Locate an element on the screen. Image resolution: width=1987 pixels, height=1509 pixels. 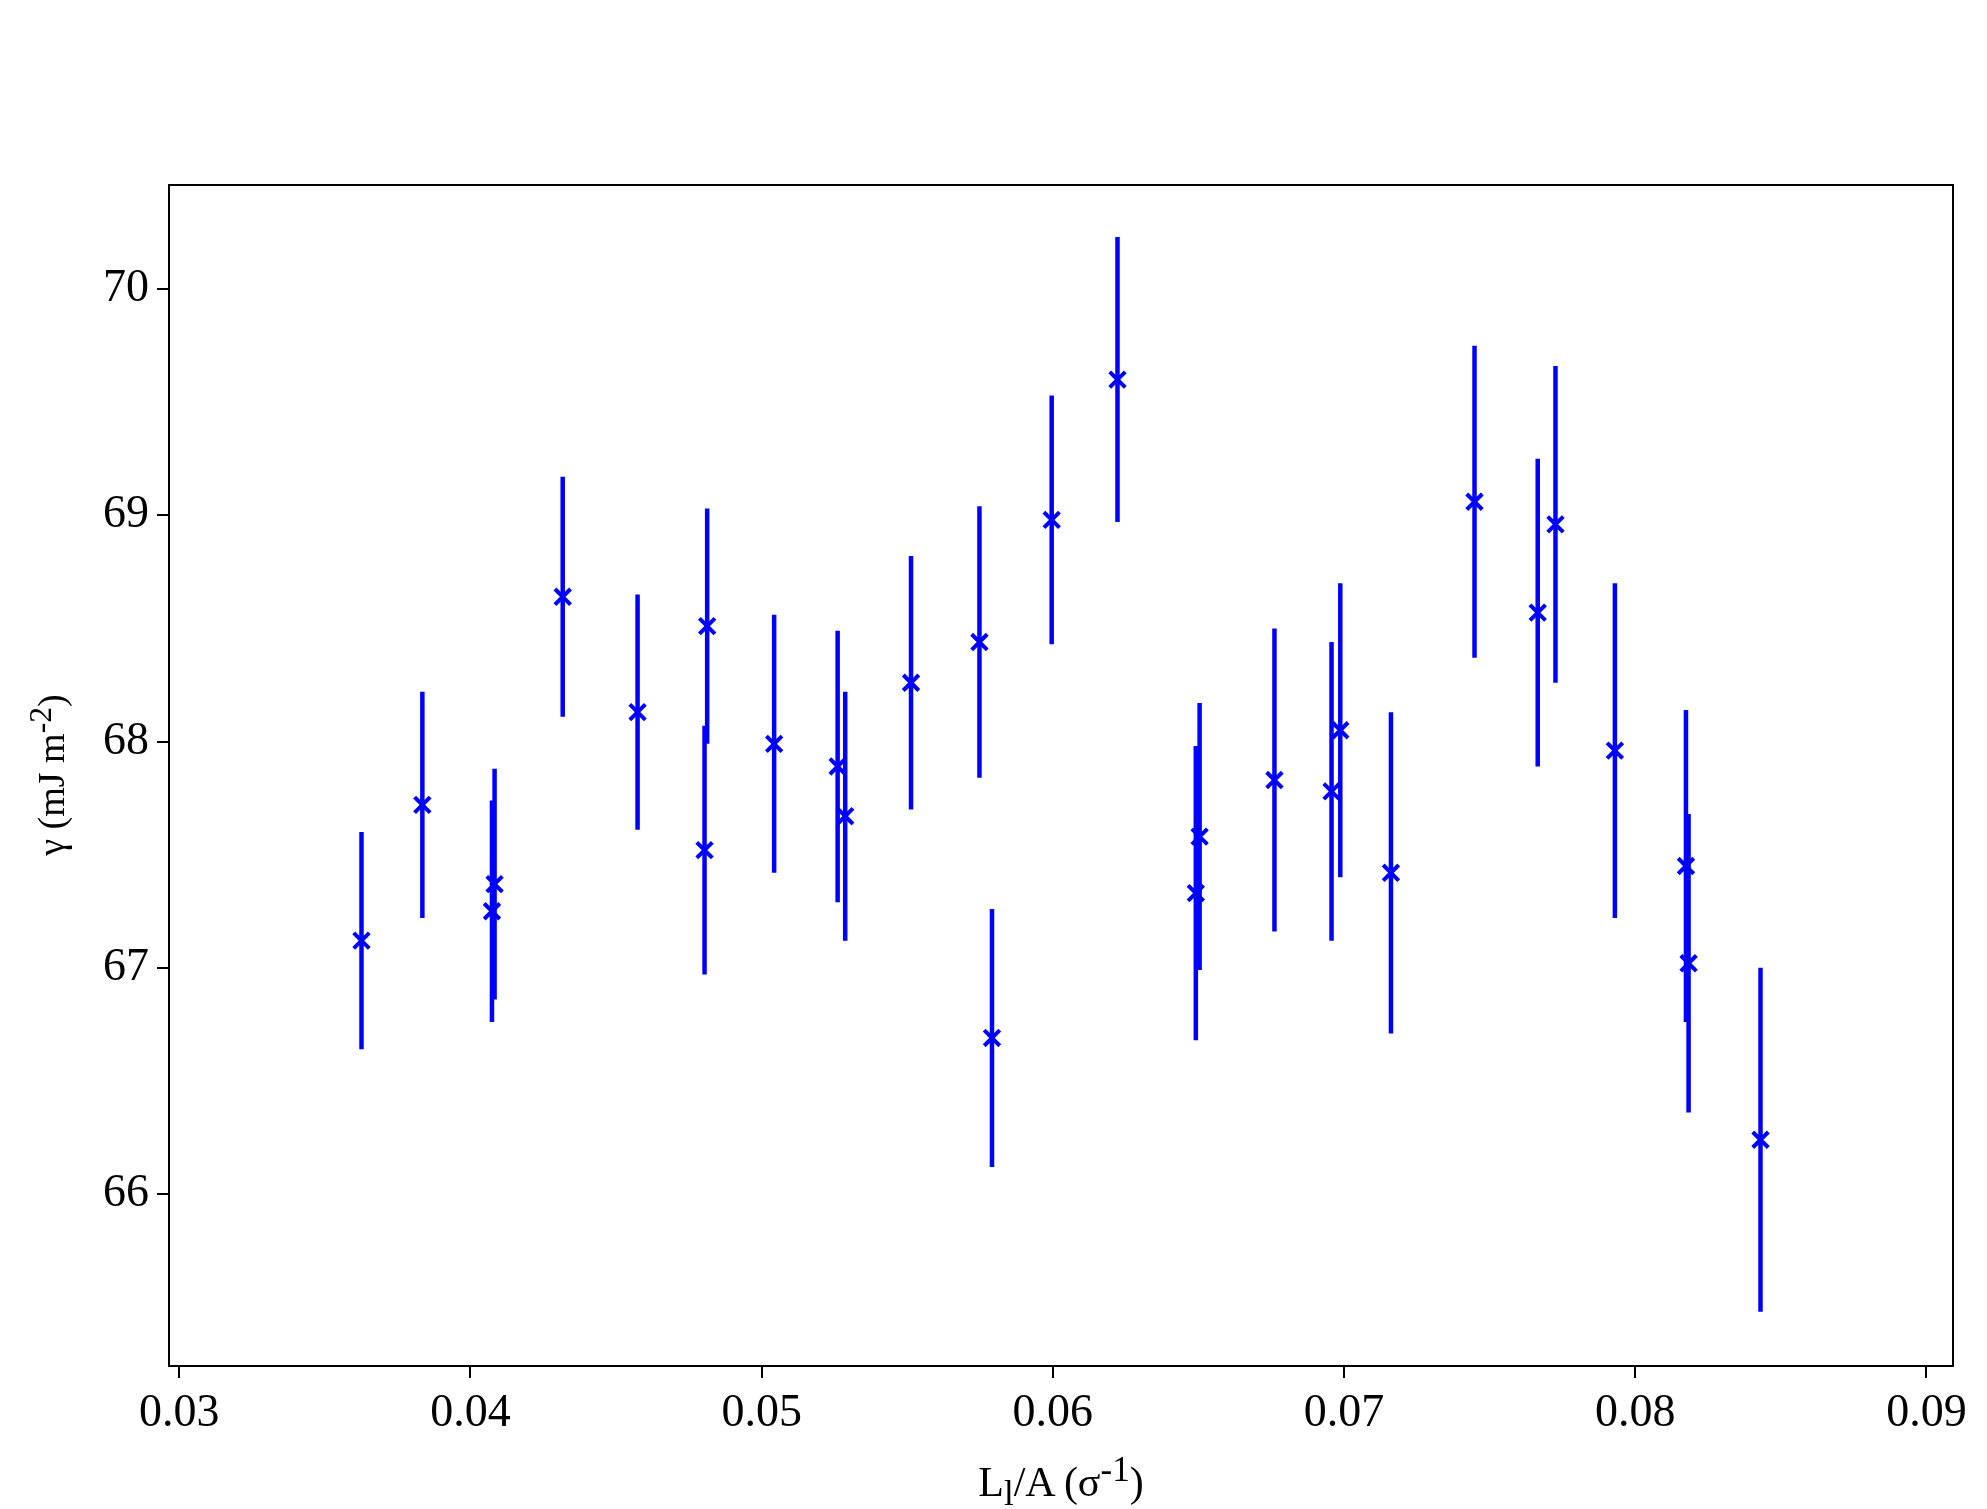
y-tick-label: 68 is located at coordinates (126, 738).